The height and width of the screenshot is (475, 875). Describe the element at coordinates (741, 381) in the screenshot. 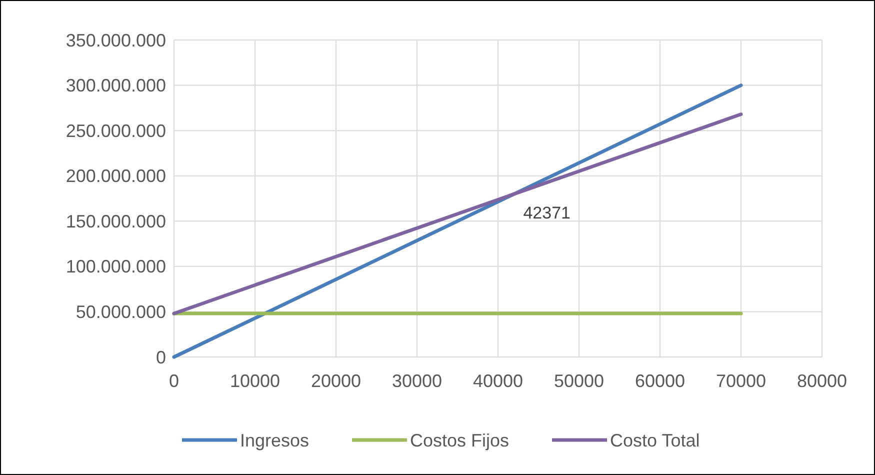

I see `x-tick-label: 70000` at that location.